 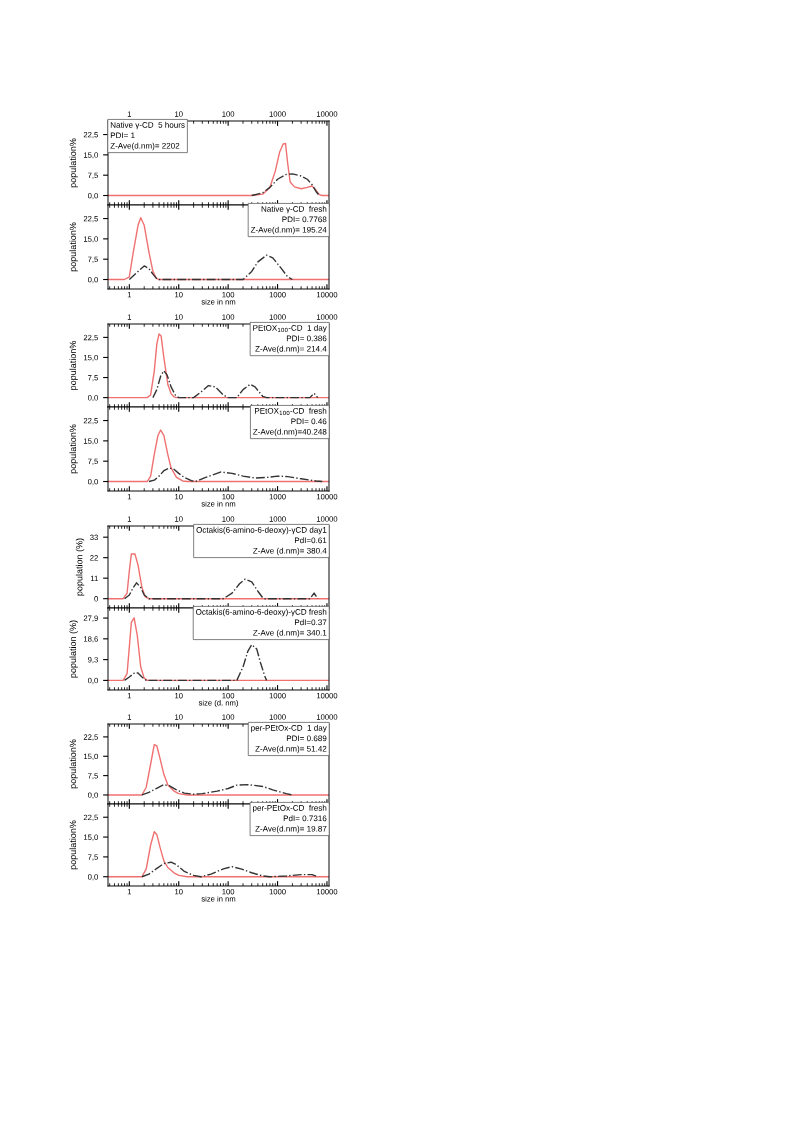 I want to click on annotation: Z-Ave(d.nm)= 19.87, so click(x=291, y=829).